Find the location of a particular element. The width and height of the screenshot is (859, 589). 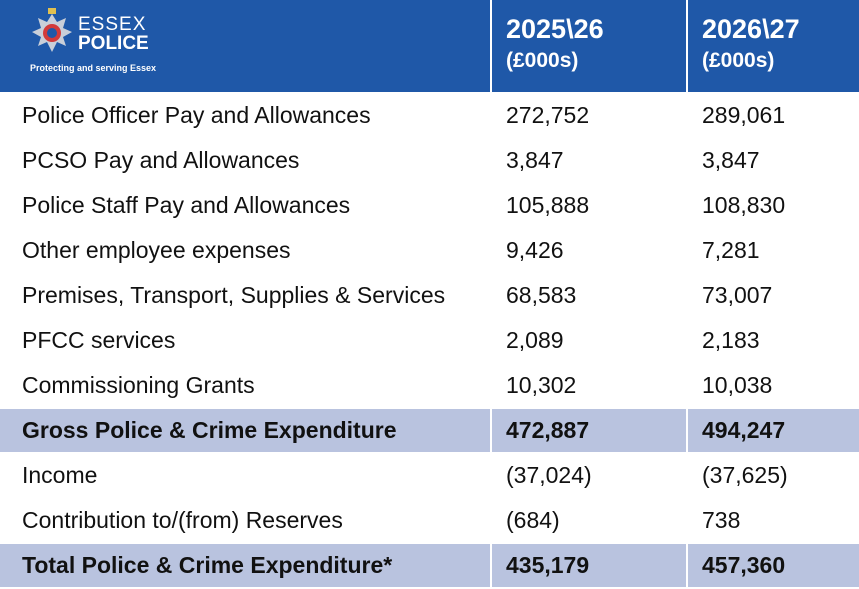

row-value: 738 is located at coordinates (721, 520).